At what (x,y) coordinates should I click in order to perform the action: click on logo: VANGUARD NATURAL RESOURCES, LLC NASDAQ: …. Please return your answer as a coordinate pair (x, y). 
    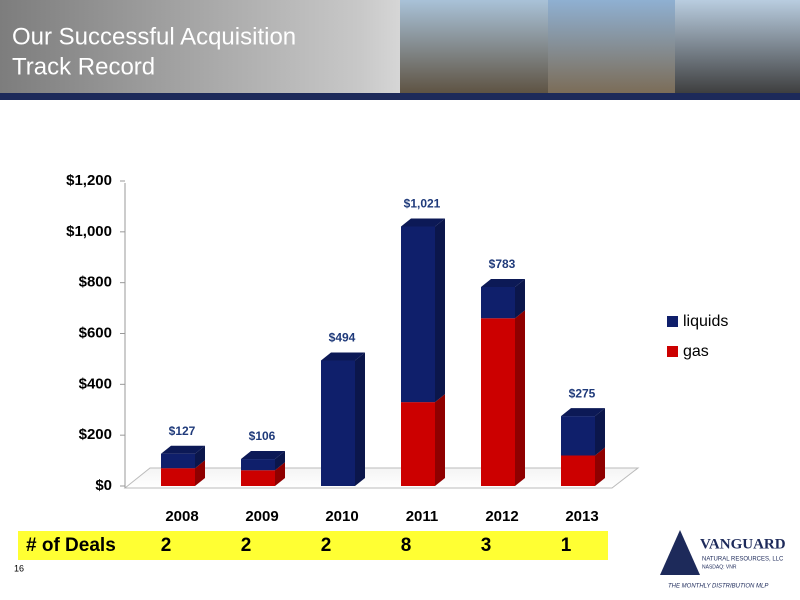
    Looking at the image, I should click on (723, 560).